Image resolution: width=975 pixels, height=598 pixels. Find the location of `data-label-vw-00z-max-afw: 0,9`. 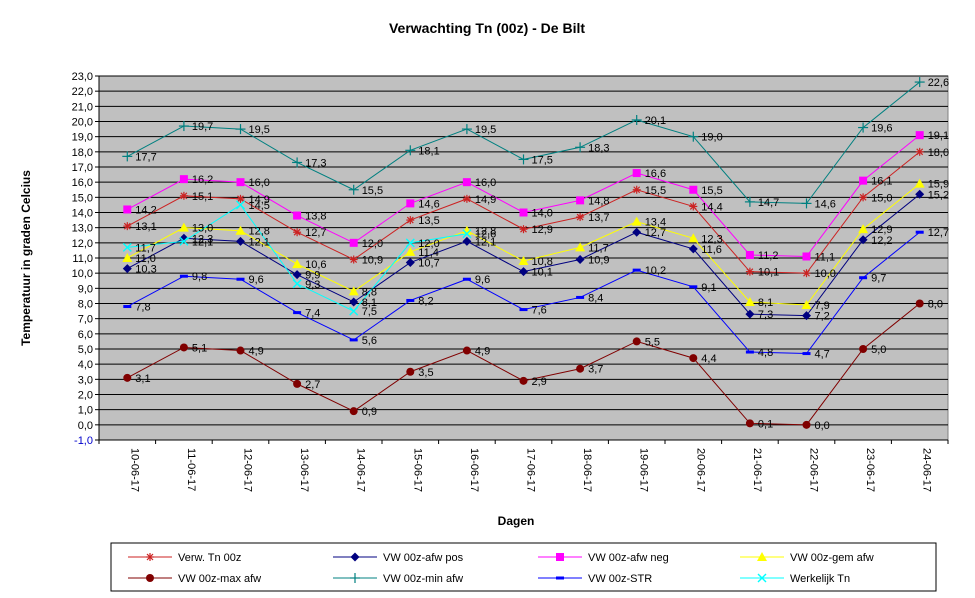

data-label-vw-00z-max-afw: 0,9 is located at coordinates (369, 412).